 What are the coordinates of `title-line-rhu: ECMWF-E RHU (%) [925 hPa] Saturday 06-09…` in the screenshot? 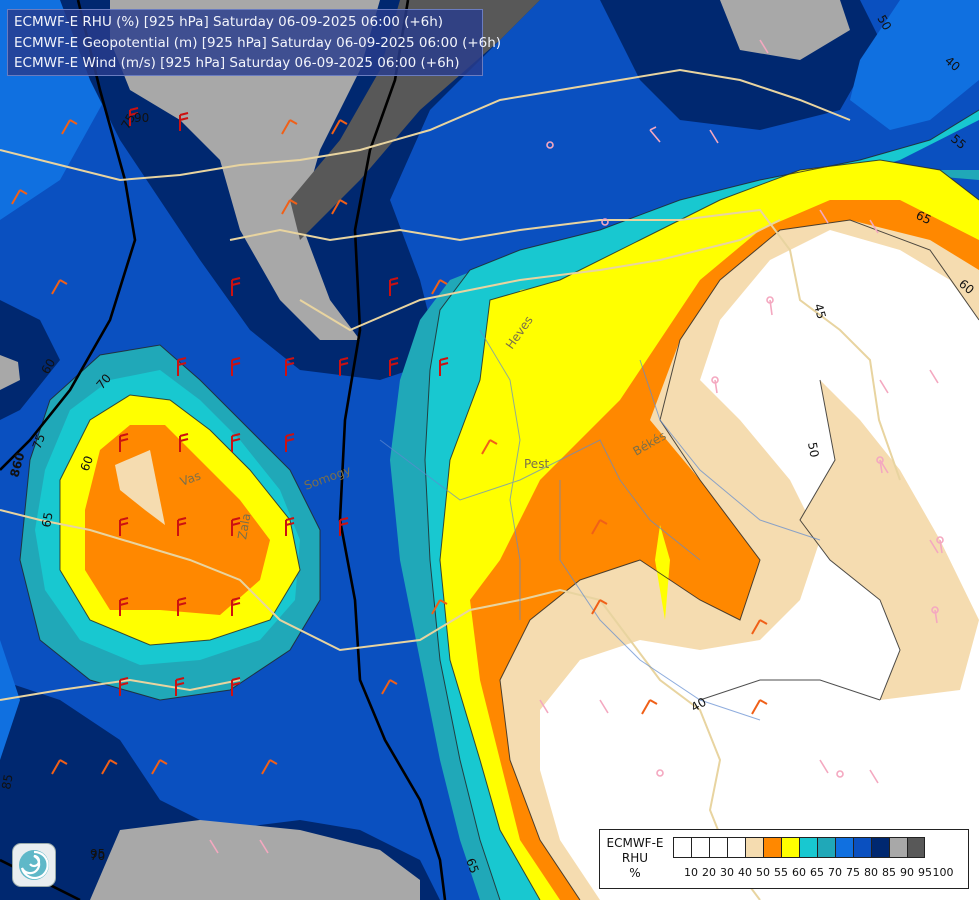 It's located at (229, 22).